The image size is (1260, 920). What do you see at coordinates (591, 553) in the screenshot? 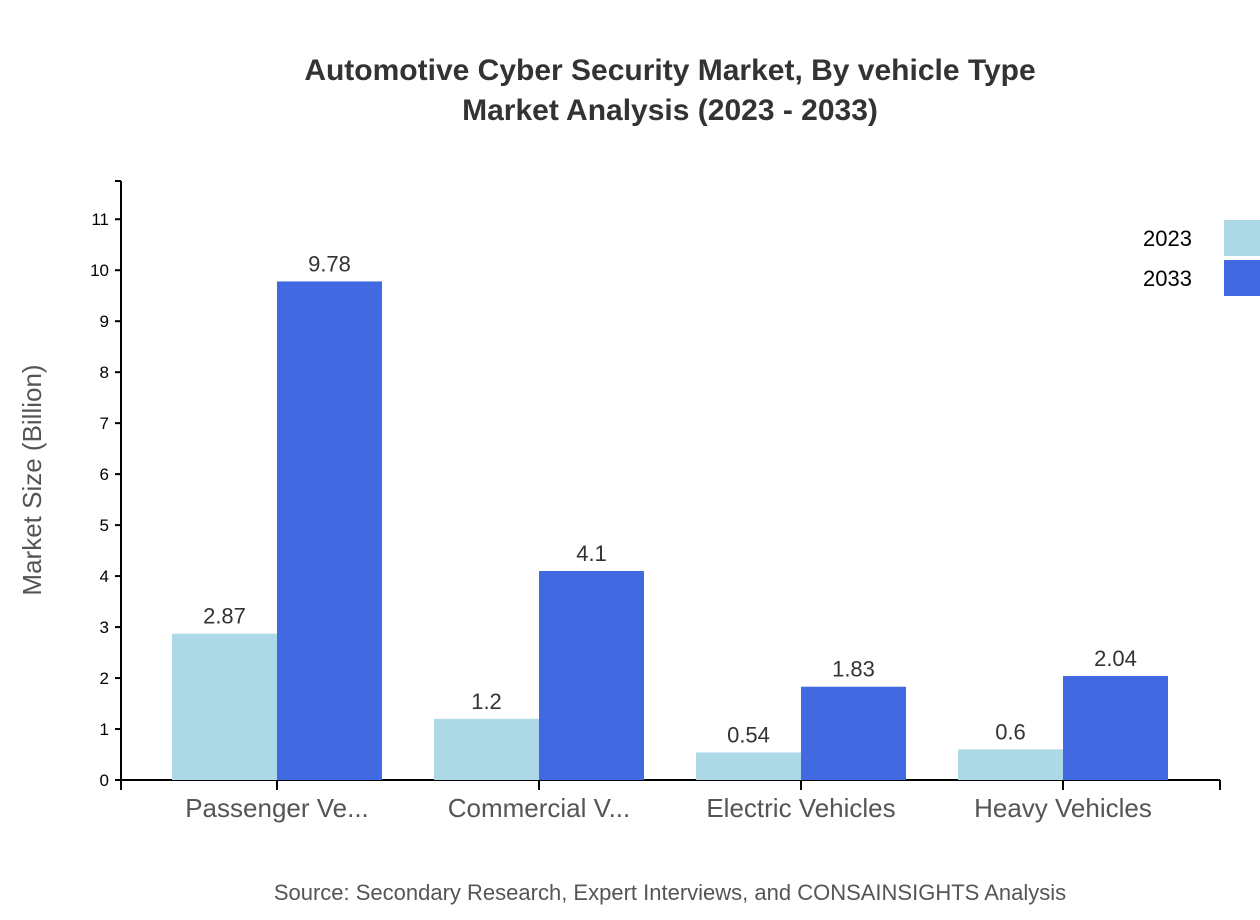
I see `data-label: 4.1` at bounding box center [591, 553].